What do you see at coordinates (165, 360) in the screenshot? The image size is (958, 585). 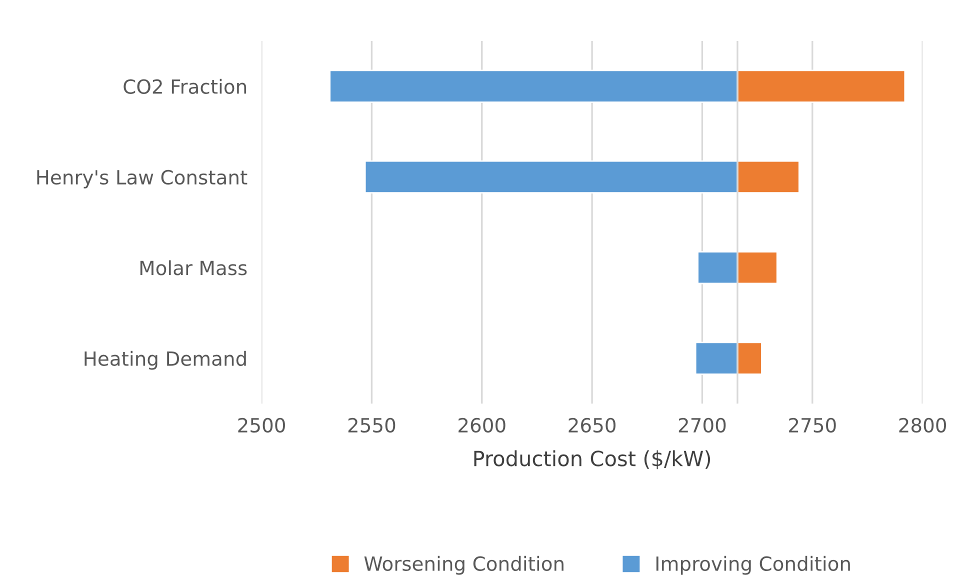 I see `y-tick-label: Heating Demand` at bounding box center [165, 360].